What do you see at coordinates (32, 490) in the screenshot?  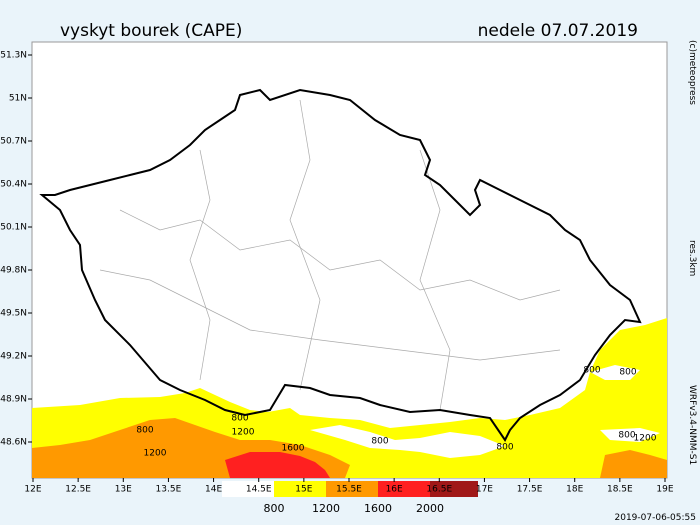 I see `lon-tick-label: 12E` at bounding box center [32, 490].